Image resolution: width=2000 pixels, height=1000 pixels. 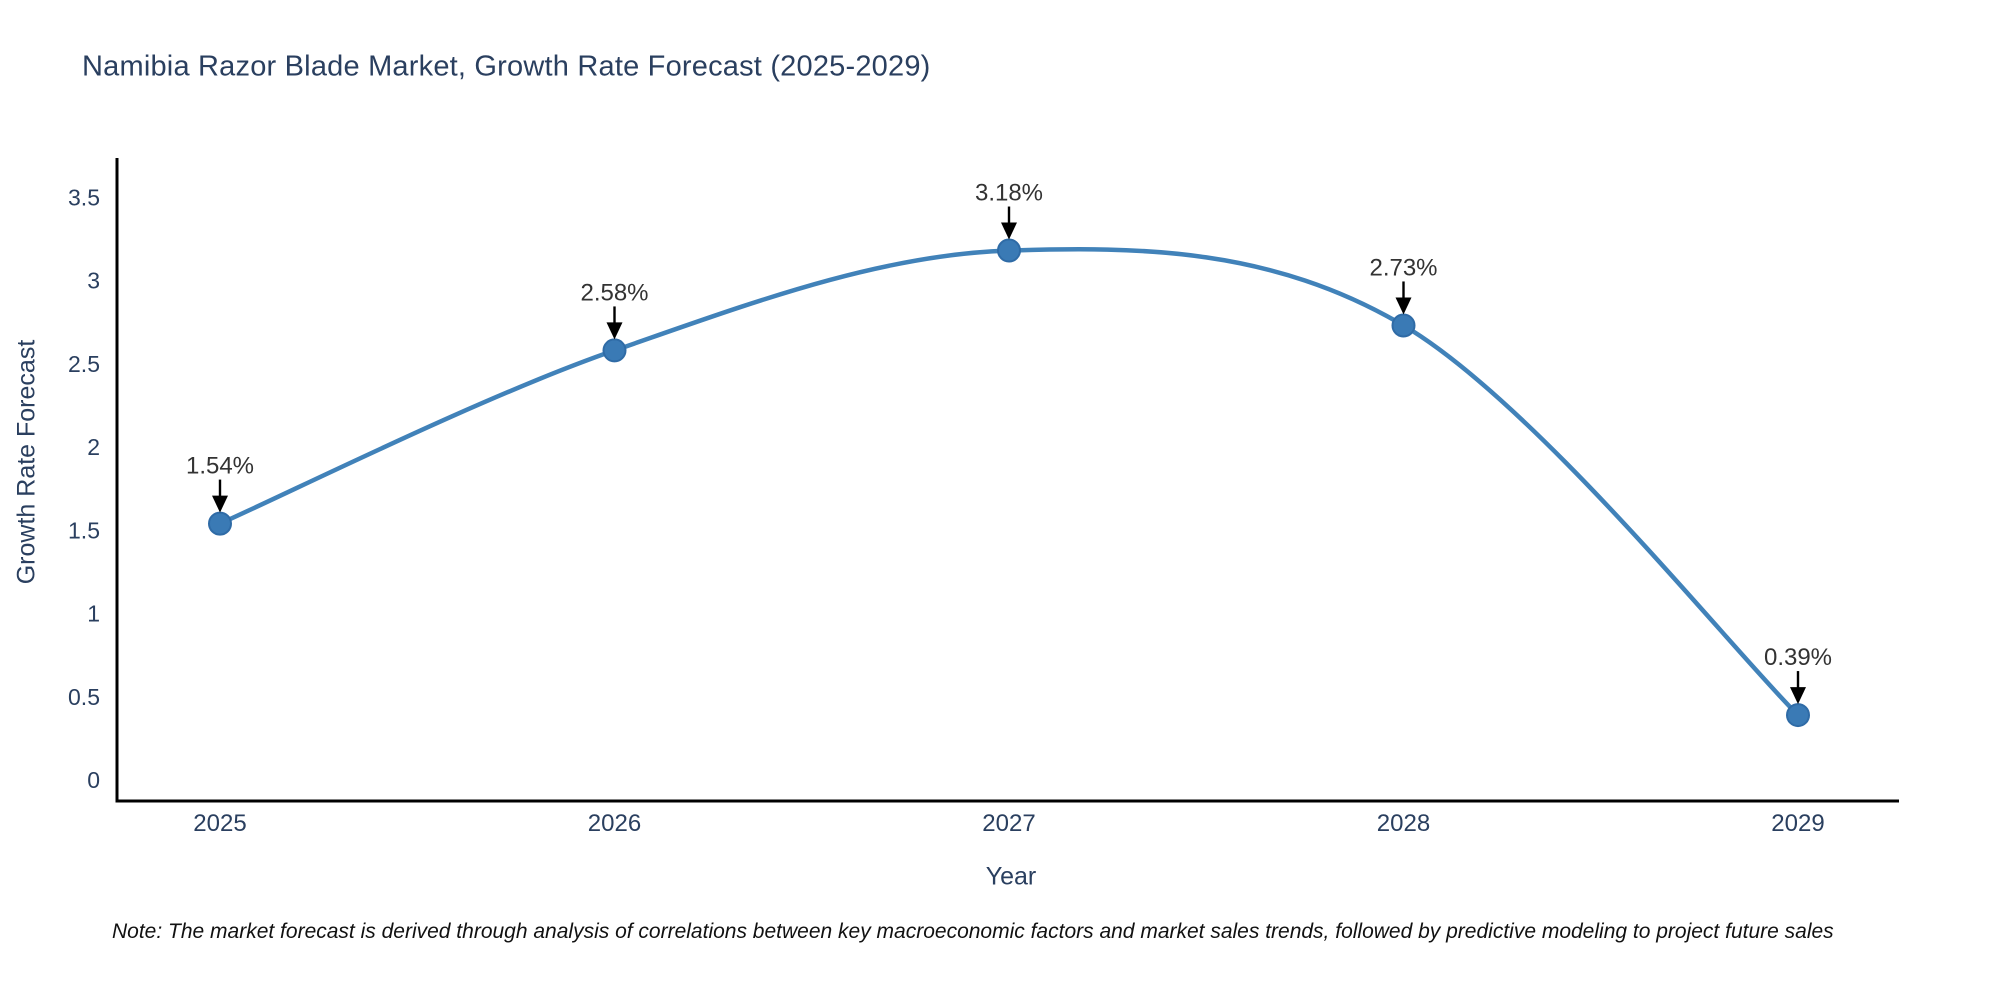 What do you see at coordinates (1009, 250) in the screenshot?
I see `data-point-marker-2027` at bounding box center [1009, 250].